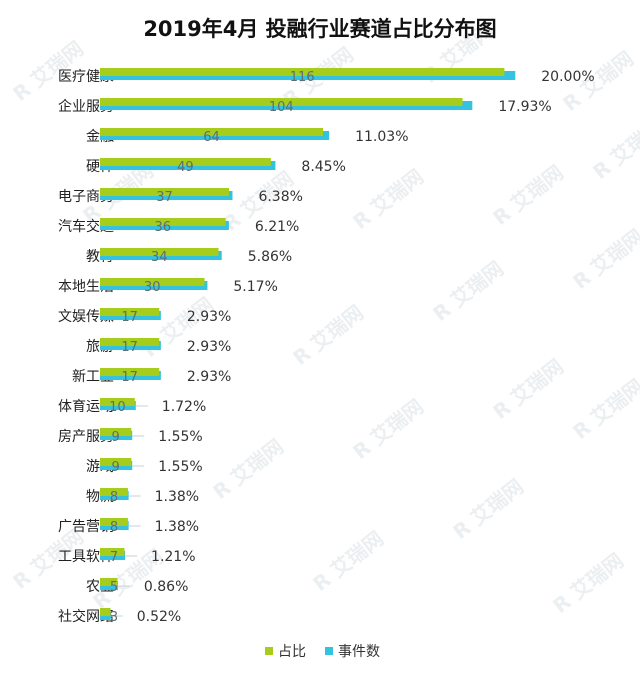  Describe the element at coordinates (114, 587) in the screenshot. I see `count-label: 5` at that location.